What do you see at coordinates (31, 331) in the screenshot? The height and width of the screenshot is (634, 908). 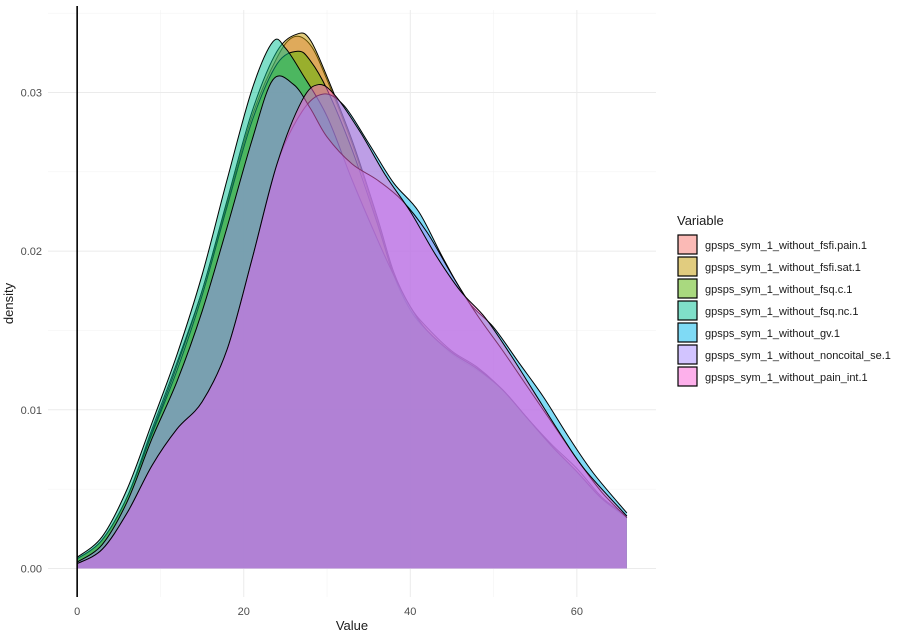 I see `y-axis-ticks: 0.00 0.01 0.02 0.03` at bounding box center [31, 331].